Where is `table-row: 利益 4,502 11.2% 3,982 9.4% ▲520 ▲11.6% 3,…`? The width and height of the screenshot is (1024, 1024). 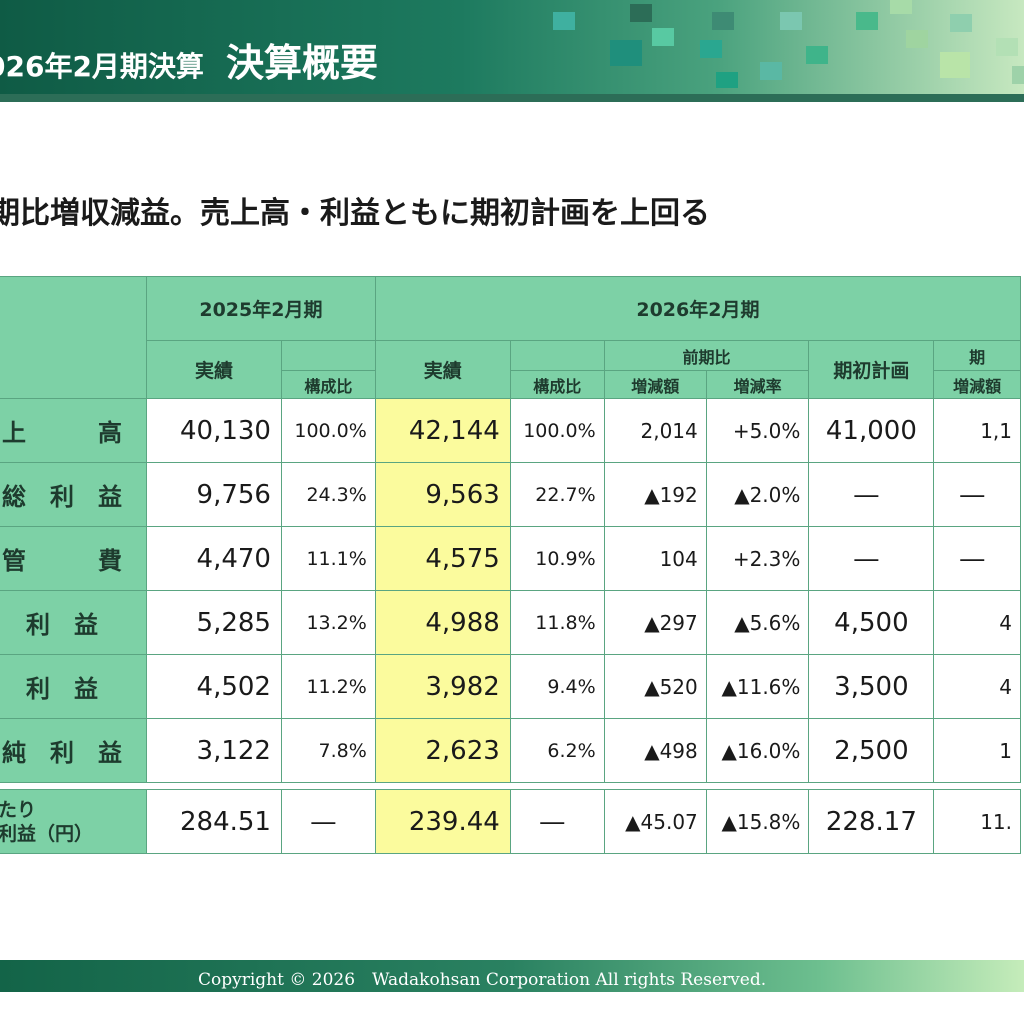
table-row: 利益 4,502 11.2% 3,982 9.4% ▲520 ▲11.6% 3,… is located at coordinates (510, 686).